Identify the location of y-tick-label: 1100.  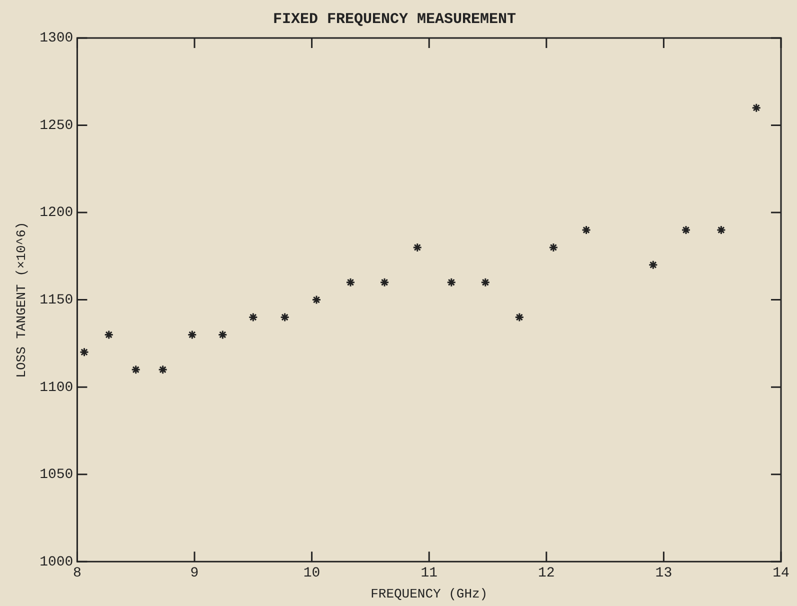
(57, 388).